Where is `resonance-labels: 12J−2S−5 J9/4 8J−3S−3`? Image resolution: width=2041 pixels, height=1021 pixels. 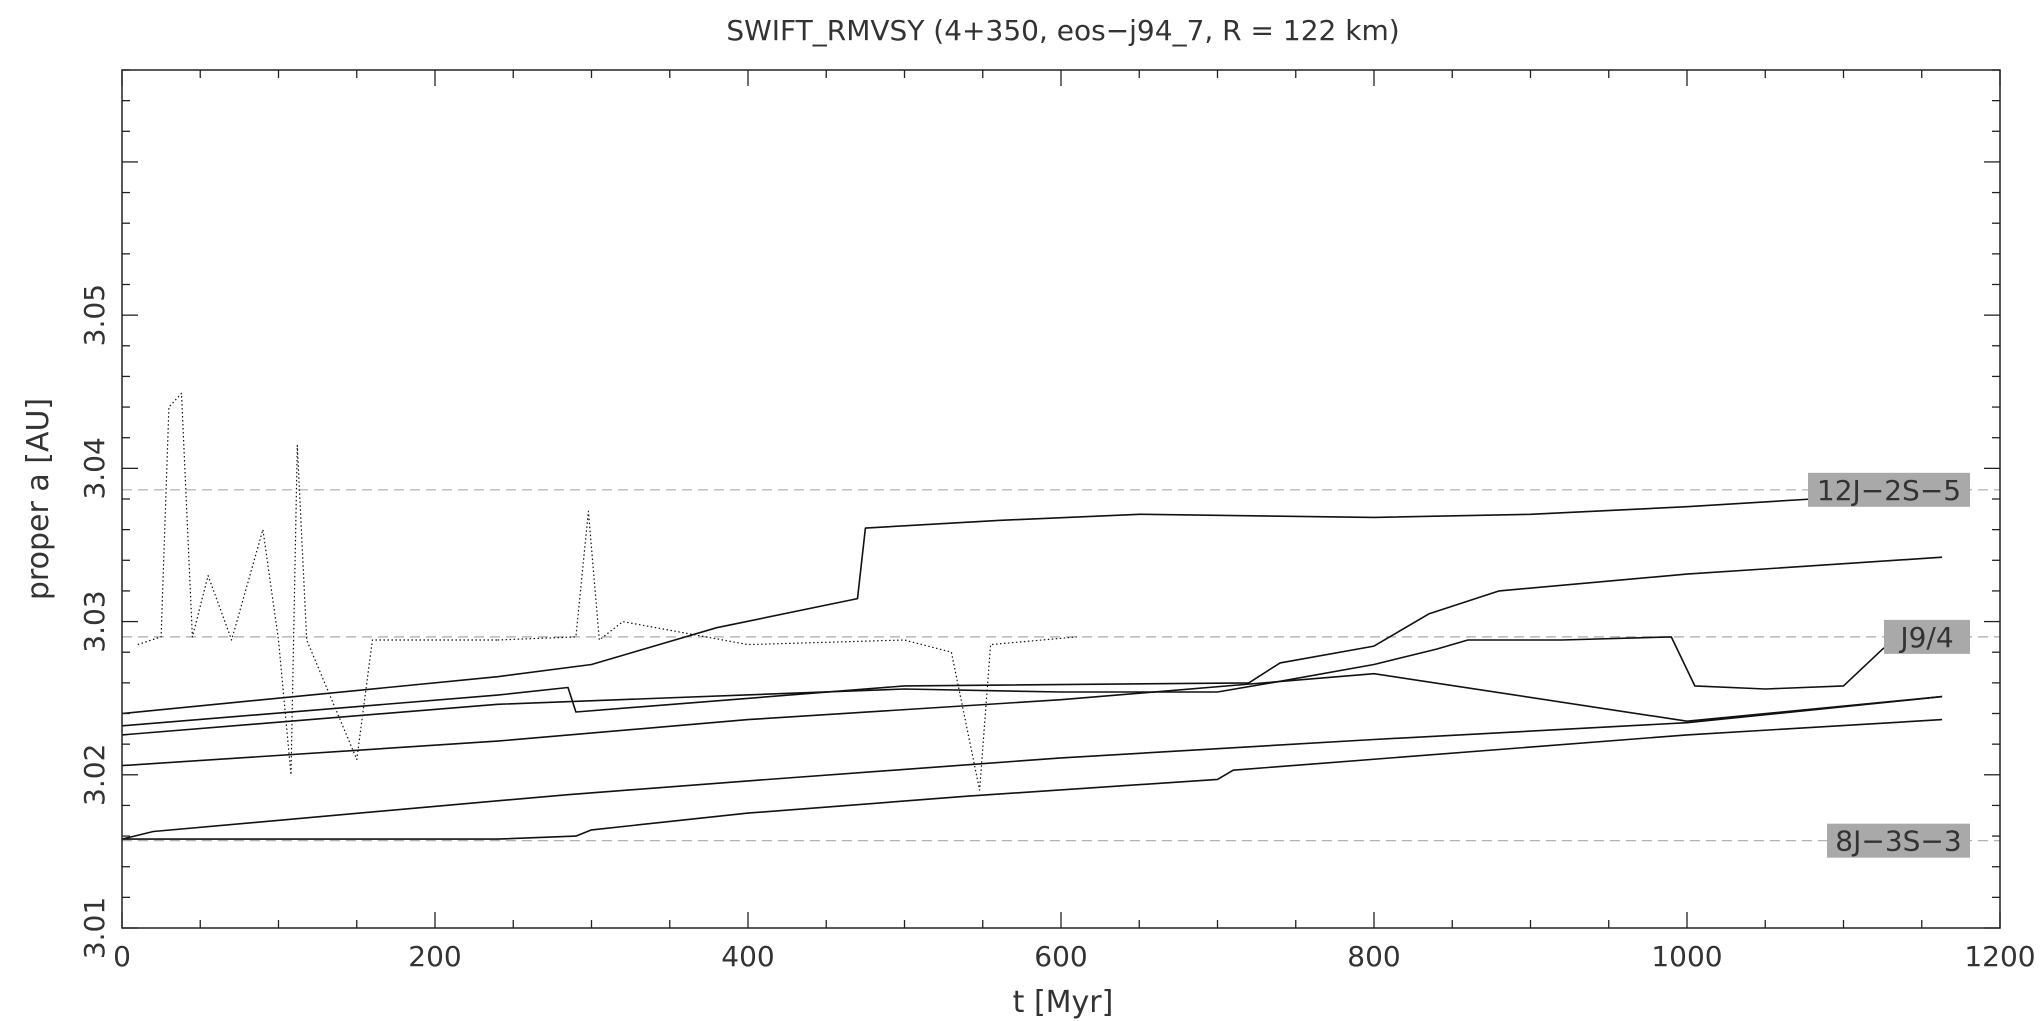
resonance-labels: 12J−2S−5 J9/4 8J−3S−3 is located at coordinates (1889, 665).